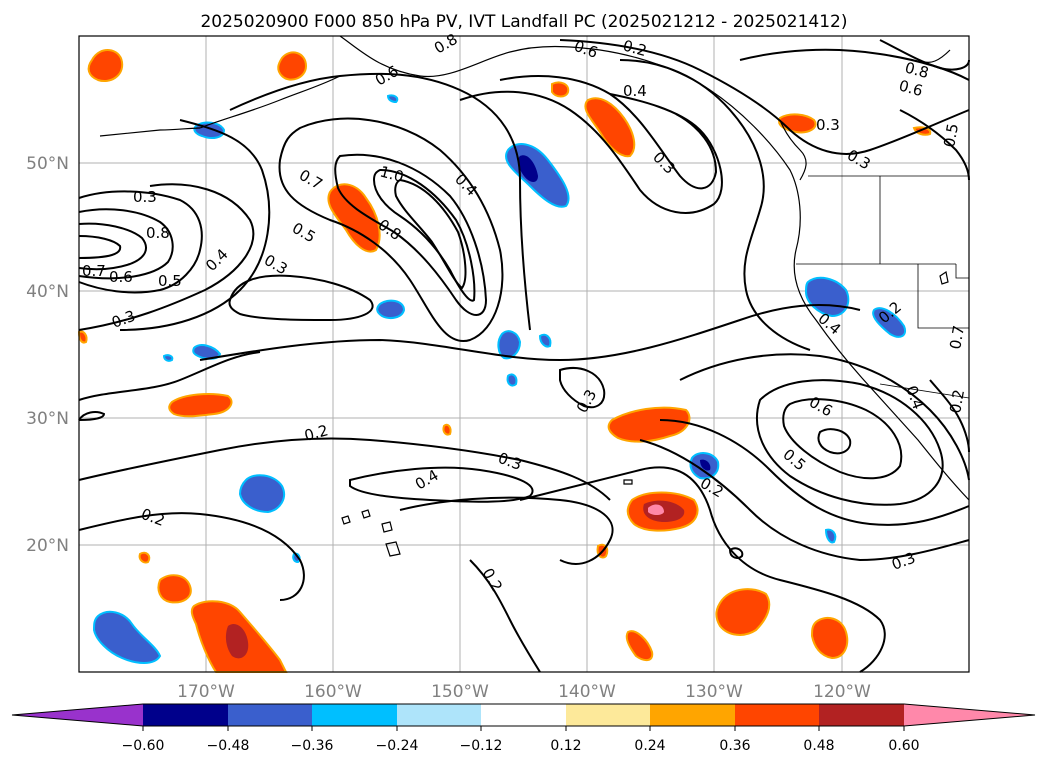 The image size is (1047, 765). I want to click on lat-label: 20°N, so click(47, 546).